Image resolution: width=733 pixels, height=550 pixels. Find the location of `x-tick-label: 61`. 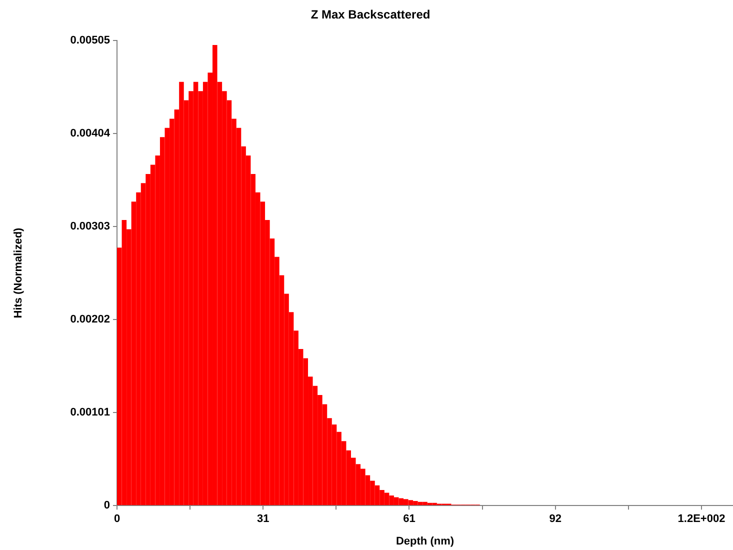

x-tick-label: 61 is located at coordinates (409, 519).